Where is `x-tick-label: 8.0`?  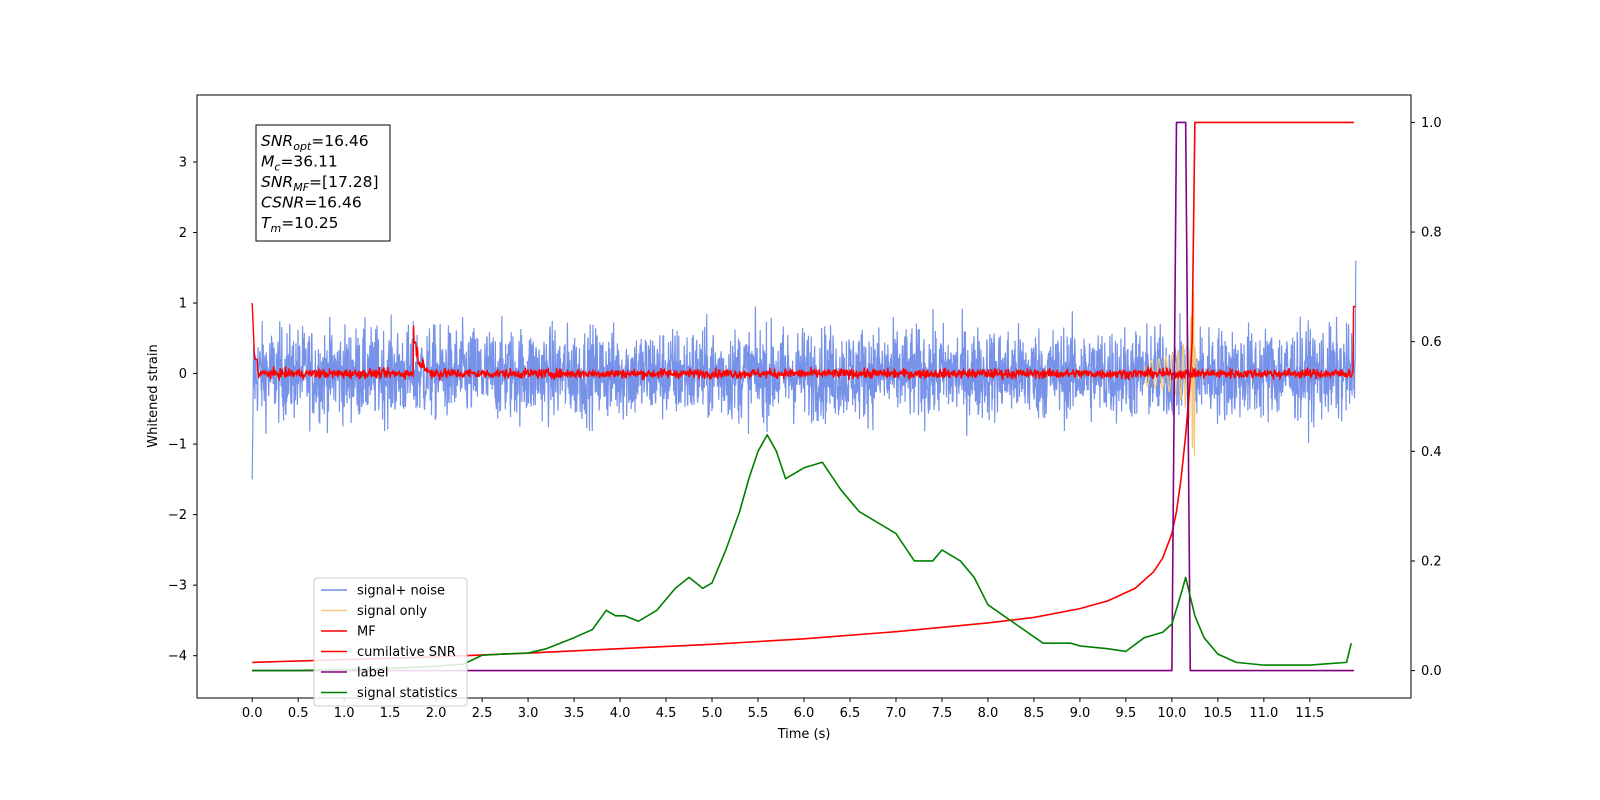
x-tick-label: 8.0 is located at coordinates (988, 713).